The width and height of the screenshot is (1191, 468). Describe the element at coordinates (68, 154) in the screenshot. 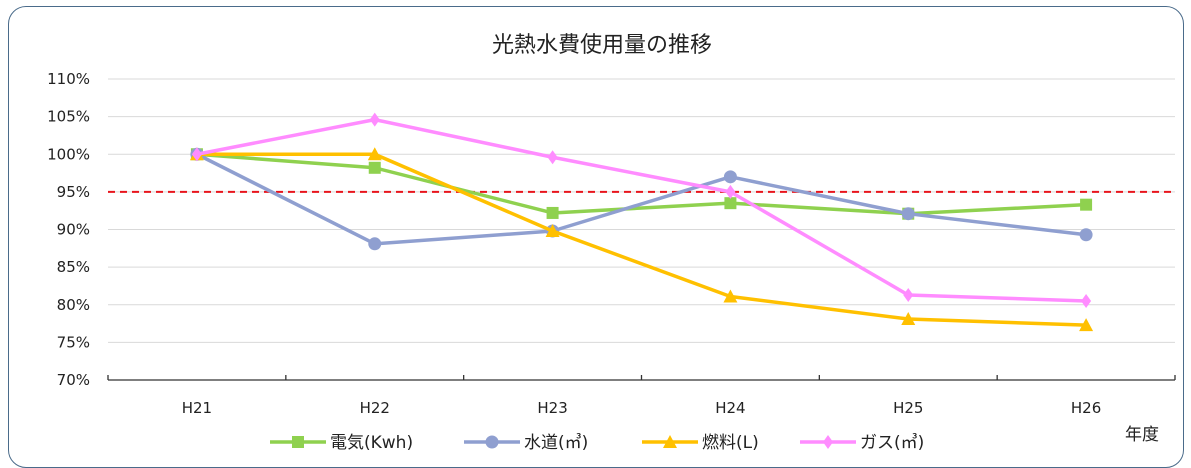

I see `y-tick-label: 100%` at that location.